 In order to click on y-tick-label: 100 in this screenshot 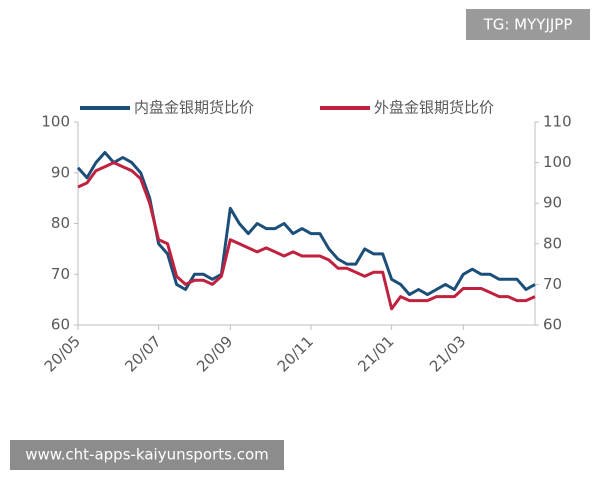, I will do `click(55, 122)`.